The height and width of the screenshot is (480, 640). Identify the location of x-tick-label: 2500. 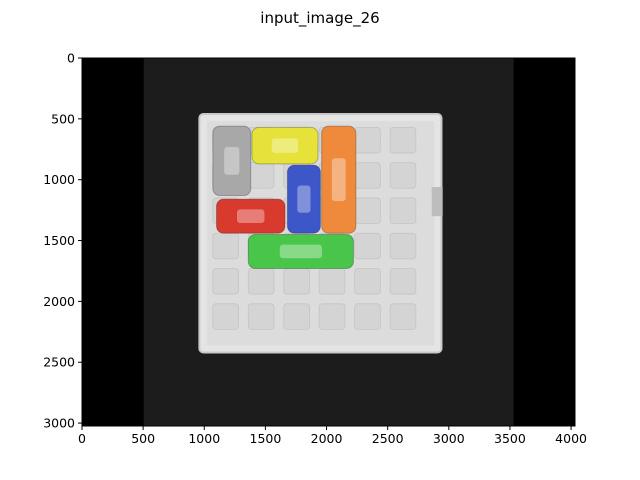
(388, 438).